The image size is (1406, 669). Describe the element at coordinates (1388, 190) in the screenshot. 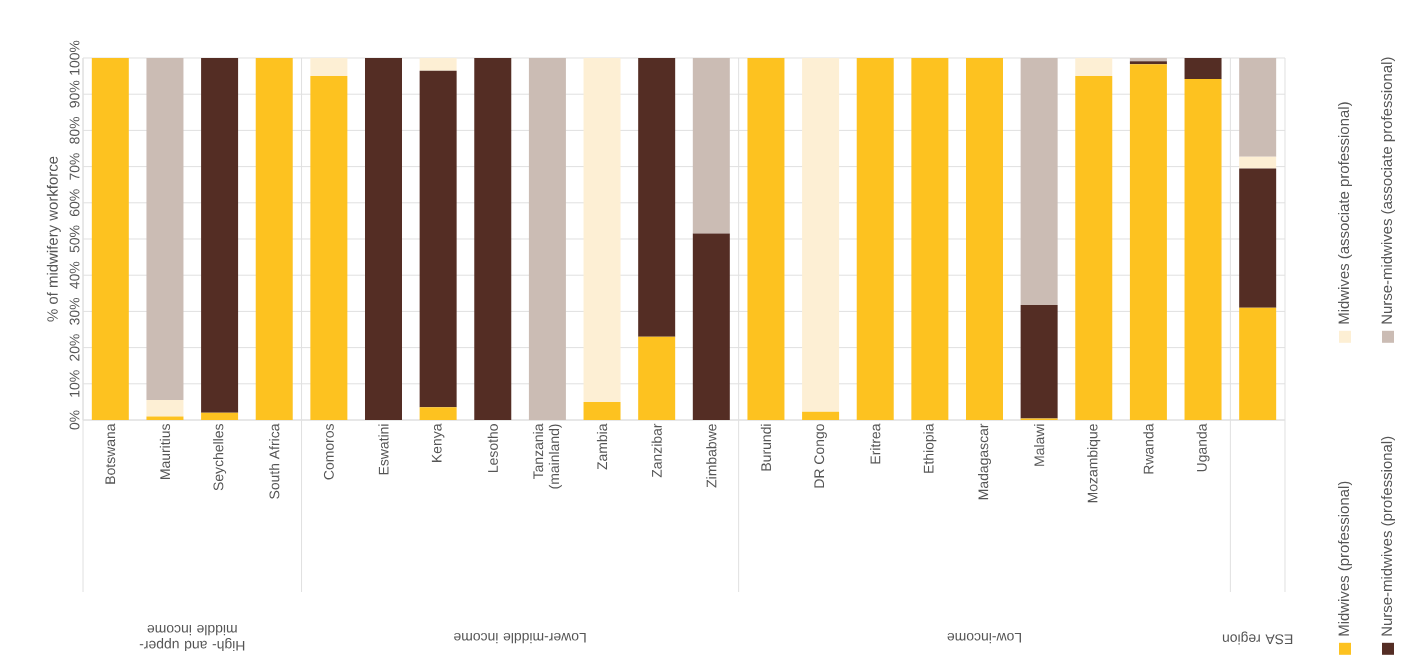

I see `text: Nurse-midwives (associate professional)` at that location.